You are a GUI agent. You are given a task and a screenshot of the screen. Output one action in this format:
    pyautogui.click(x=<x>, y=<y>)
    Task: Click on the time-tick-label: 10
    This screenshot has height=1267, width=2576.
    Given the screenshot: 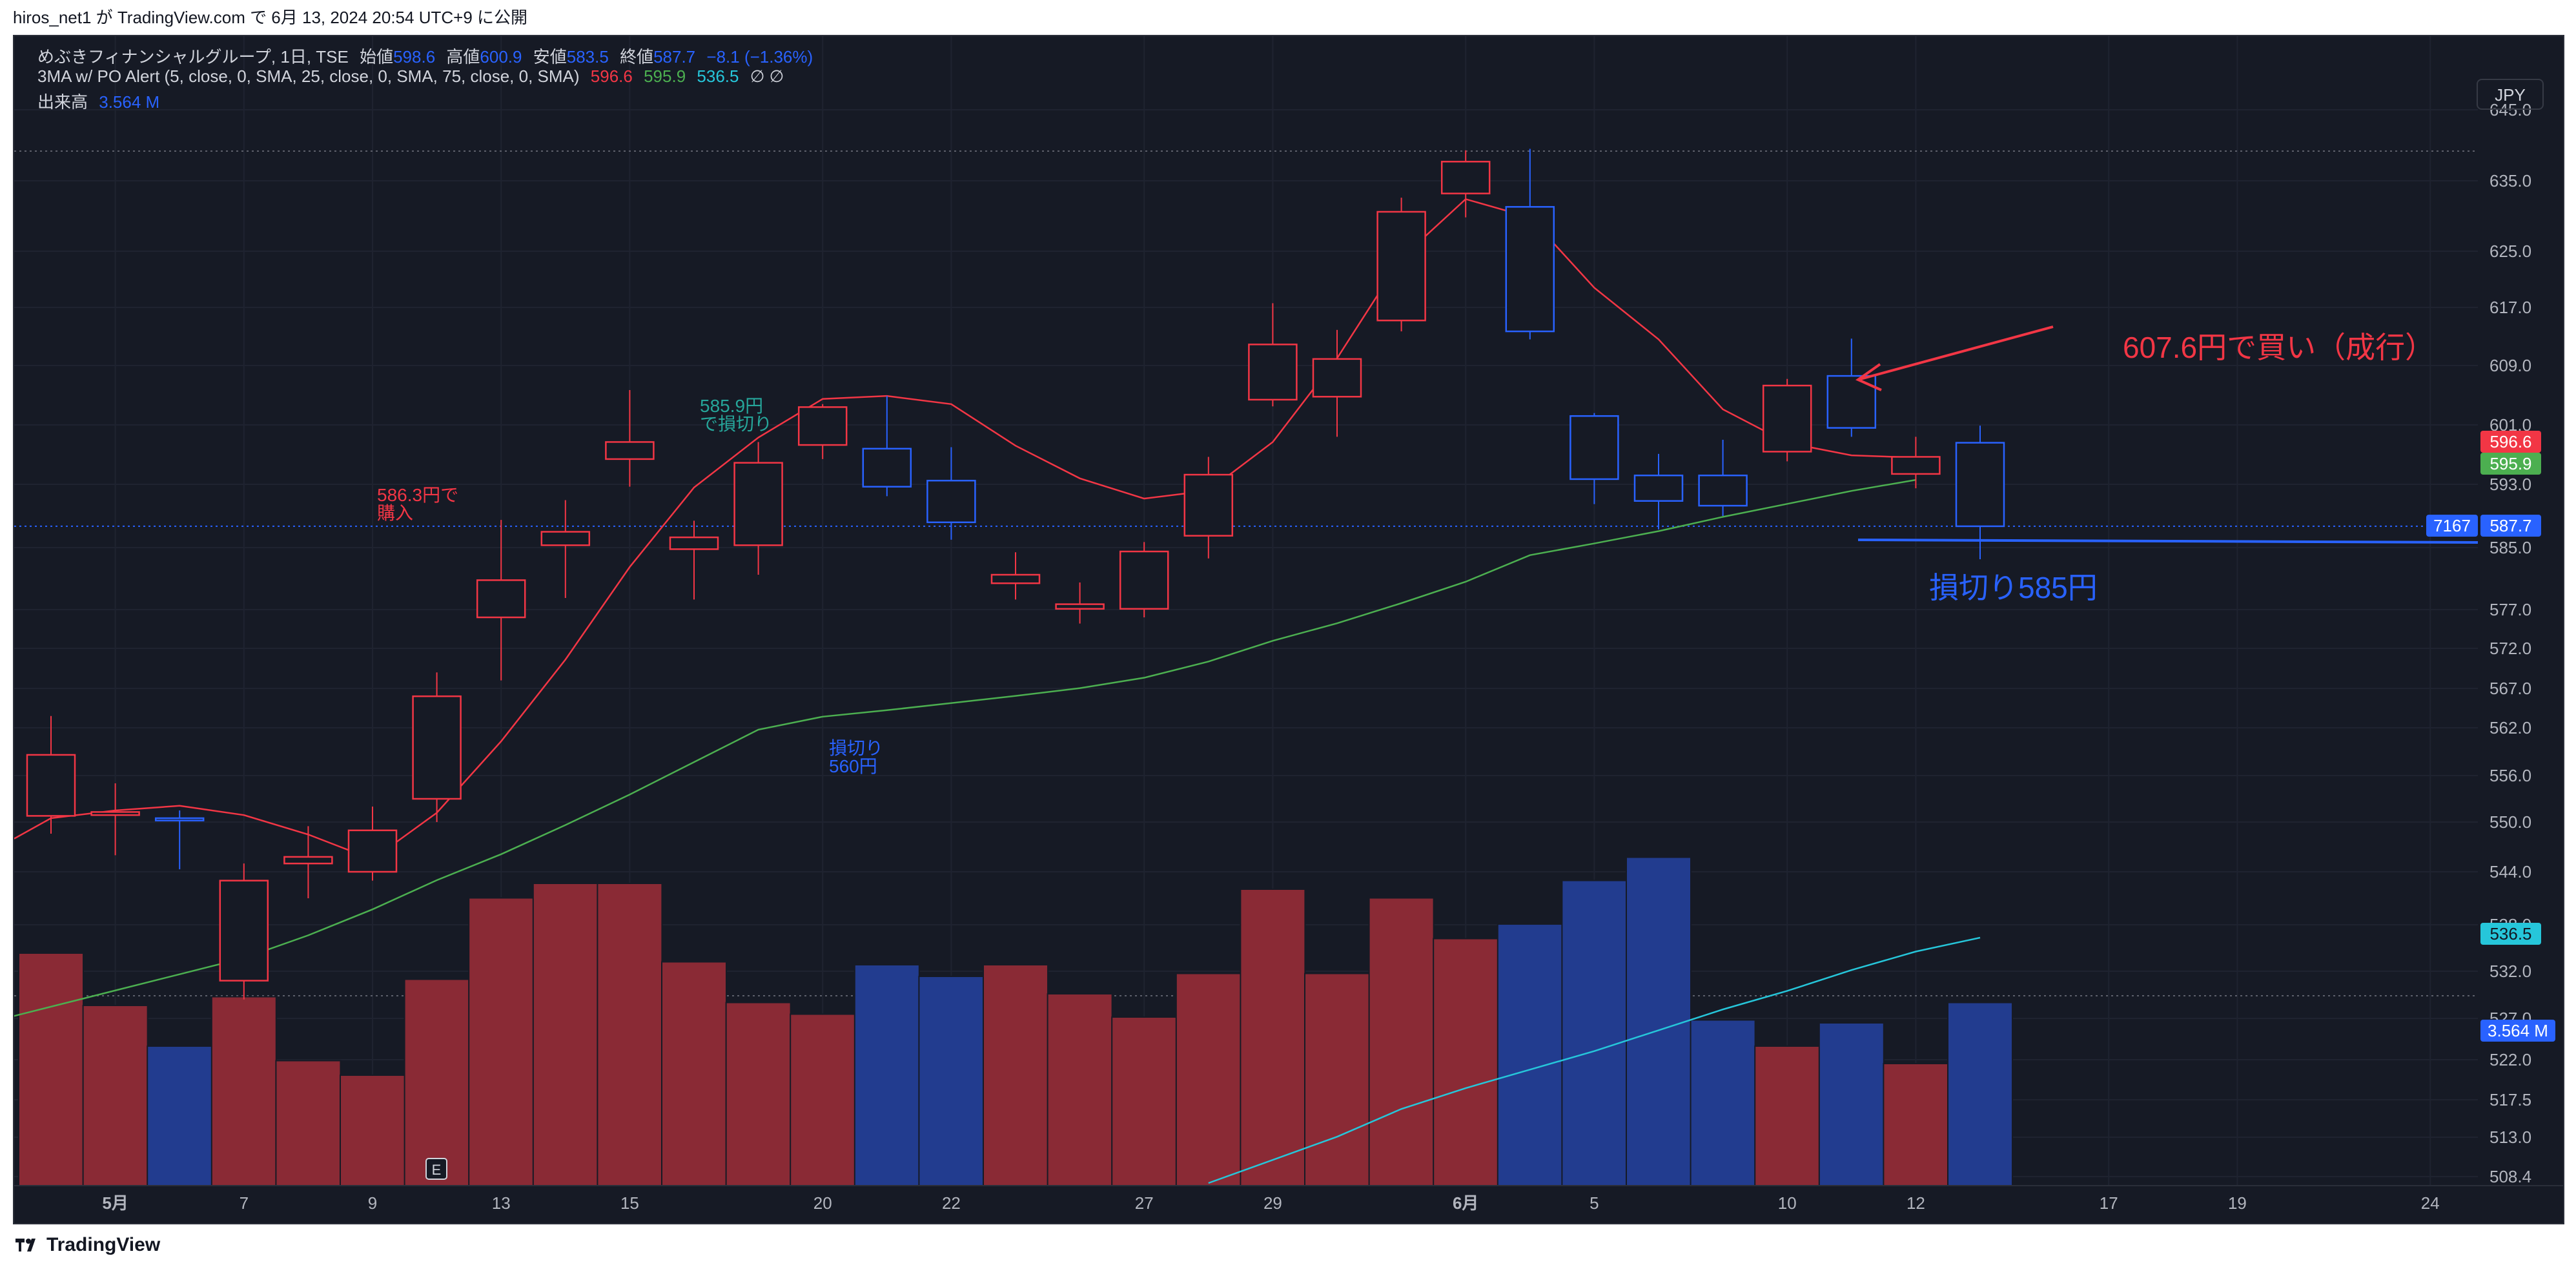 What is the action you would take?
    pyautogui.click(x=1788, y=1203)
    